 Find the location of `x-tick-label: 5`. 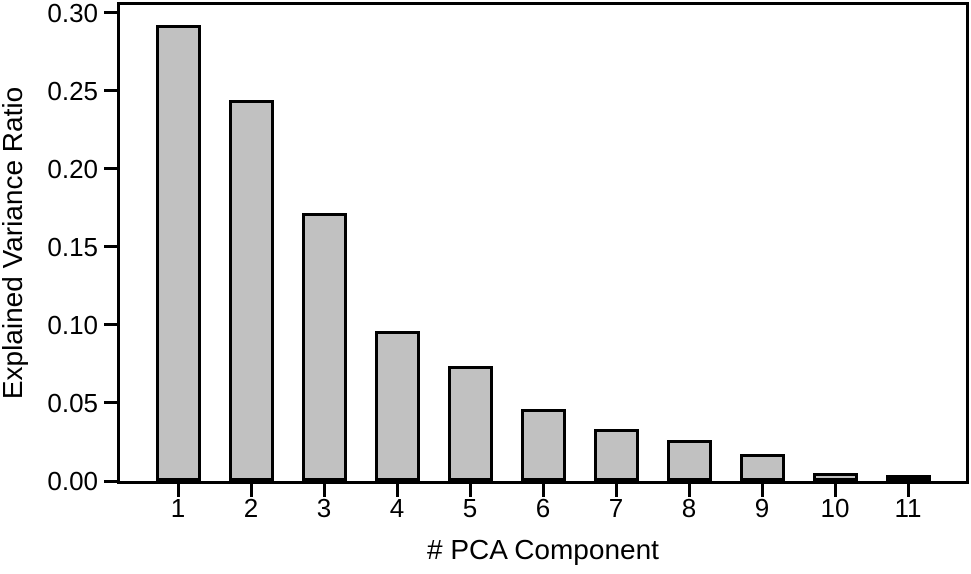

x-tick-label: 5 is located at coordinates (470, 508).